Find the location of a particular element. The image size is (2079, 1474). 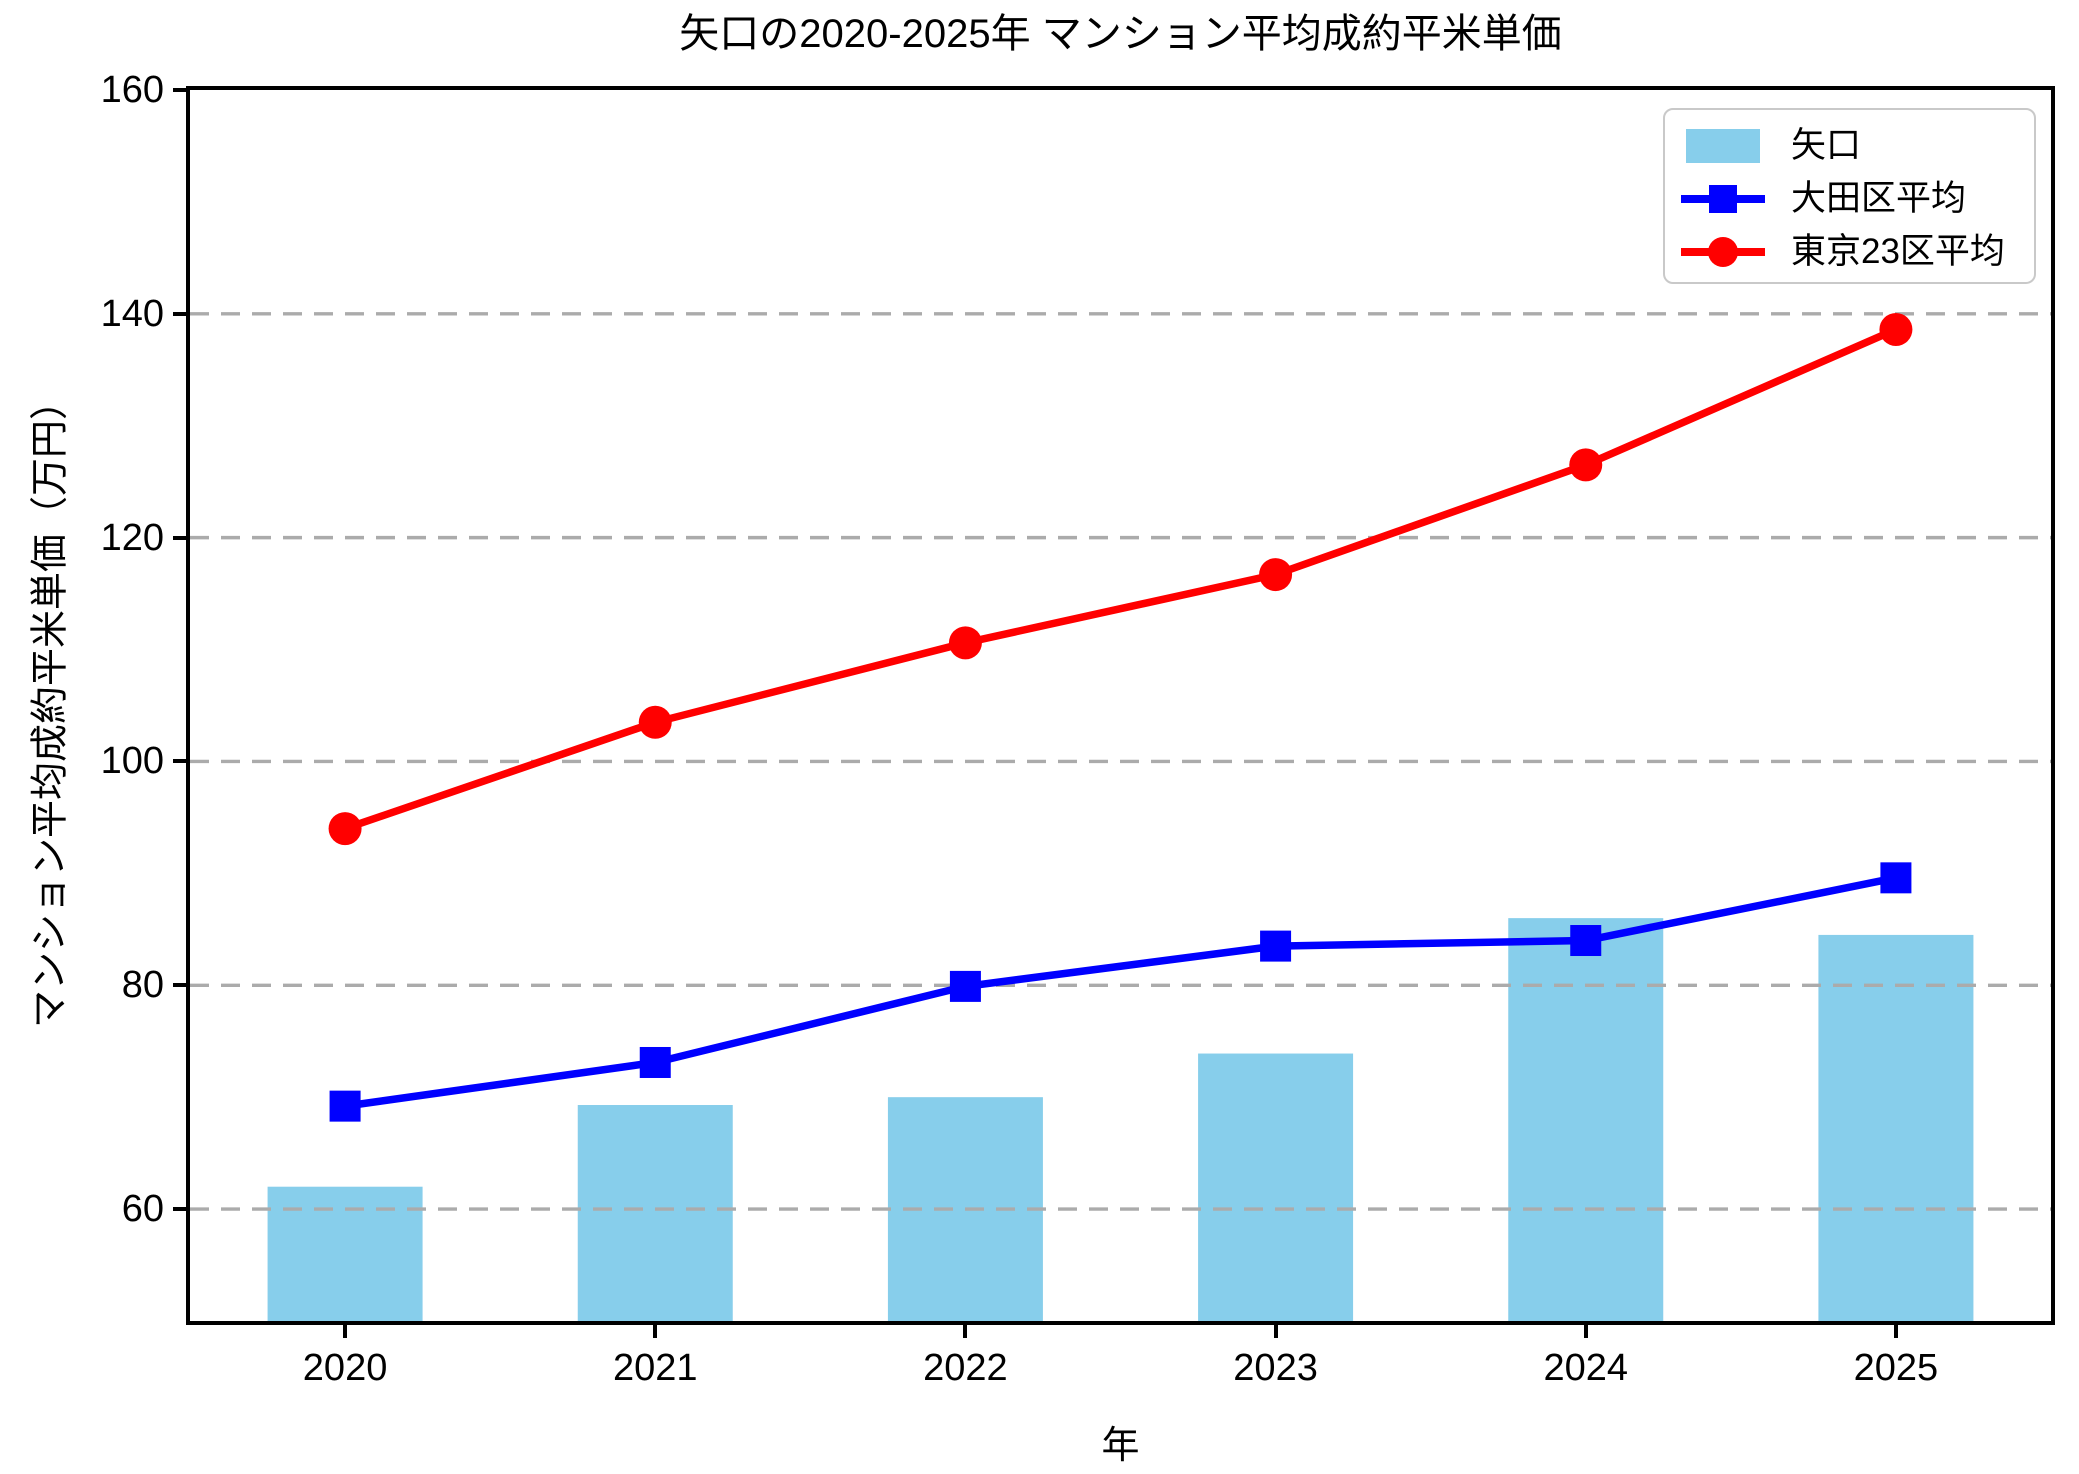

x-axis-label: 年 is located at coordinates (1120, 1446).